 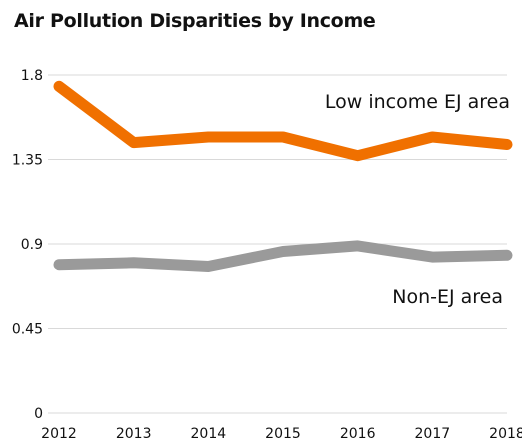 What do you see at coordinates (134, 434) in the screenshot?
I see `x-tick-label: 2013` at bounding box center [134, 434].